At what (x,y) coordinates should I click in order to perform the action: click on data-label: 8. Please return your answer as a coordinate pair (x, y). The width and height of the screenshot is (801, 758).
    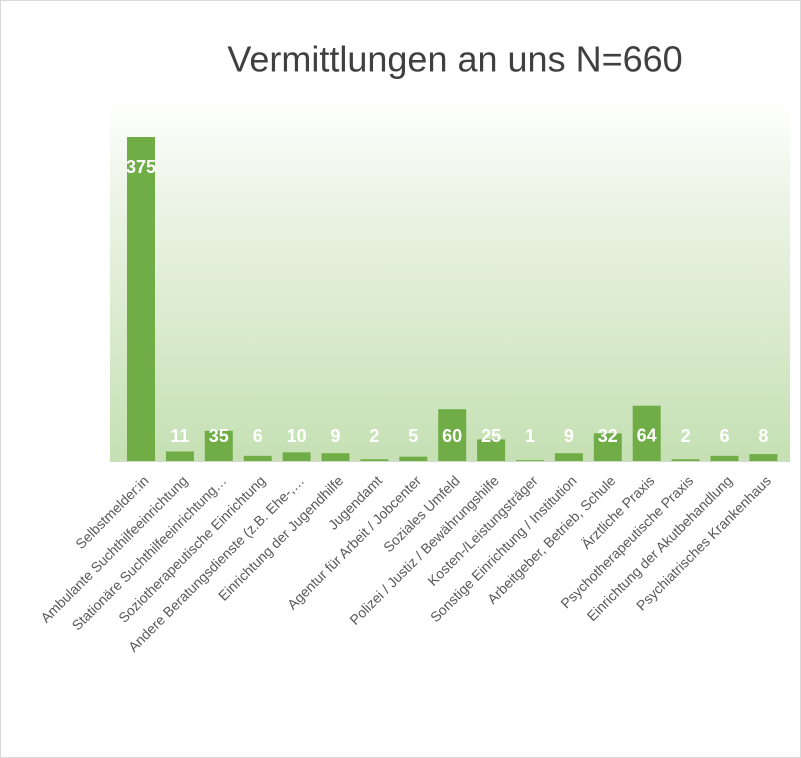
    Looking at the image, I should click on (763, 436).